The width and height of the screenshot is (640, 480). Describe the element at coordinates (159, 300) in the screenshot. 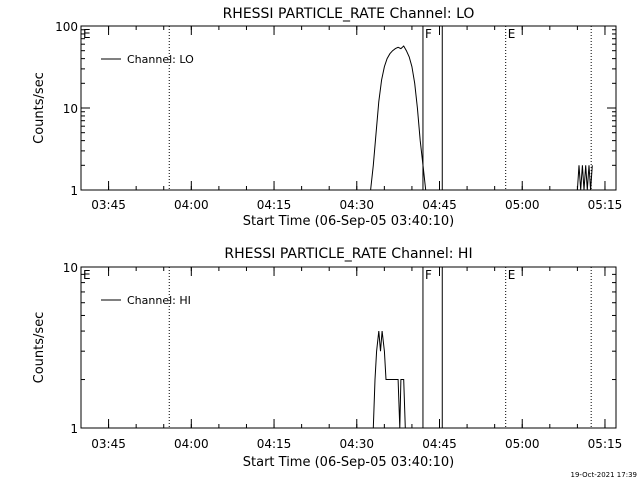

I see `legend-label: Channel: HI` at that location.